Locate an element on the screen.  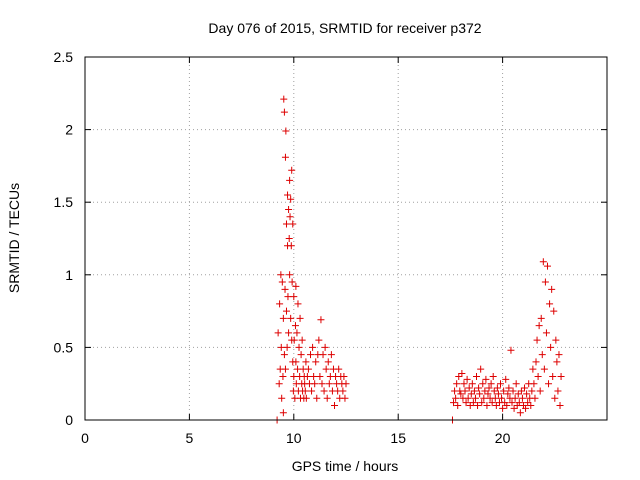
y-tick-label: 2 is located at coordinates (69, 130).